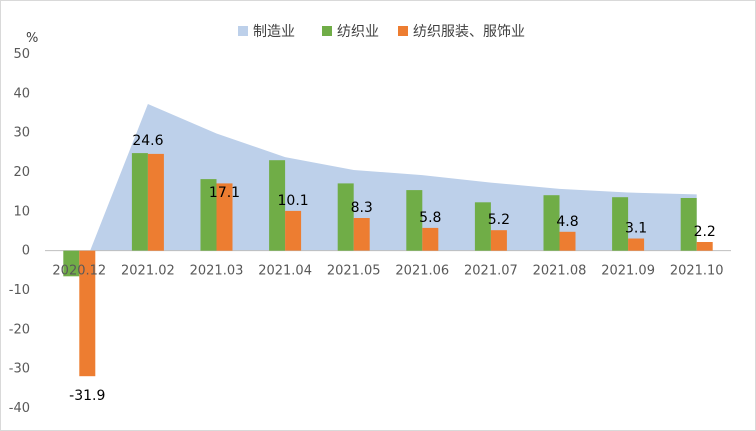  Describe the element at coordinates (499, 220) in the screenshot. I see `data-label-apparel: 5.2` at that location.